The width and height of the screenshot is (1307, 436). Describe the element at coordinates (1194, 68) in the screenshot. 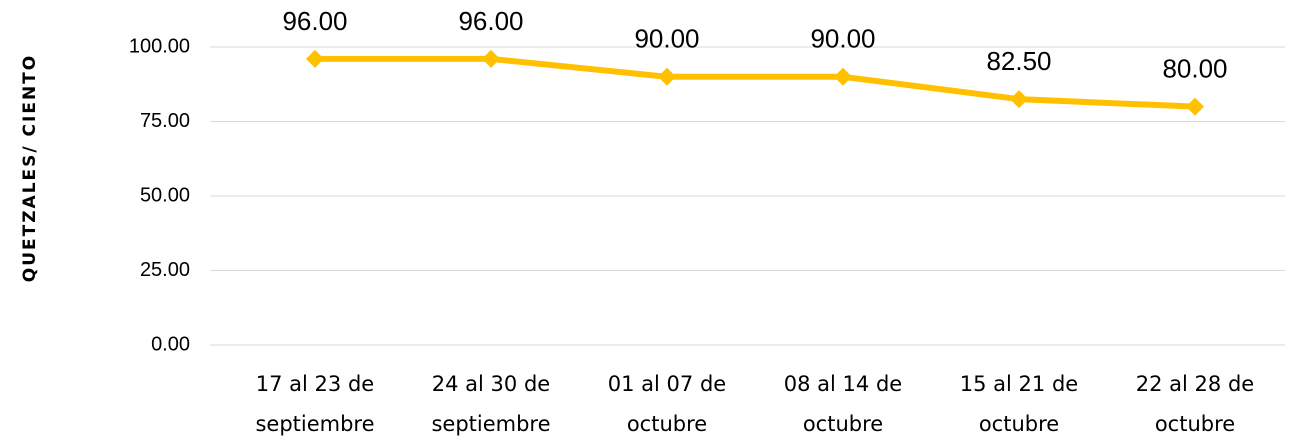

I see `data-label: 80.00` at that location.